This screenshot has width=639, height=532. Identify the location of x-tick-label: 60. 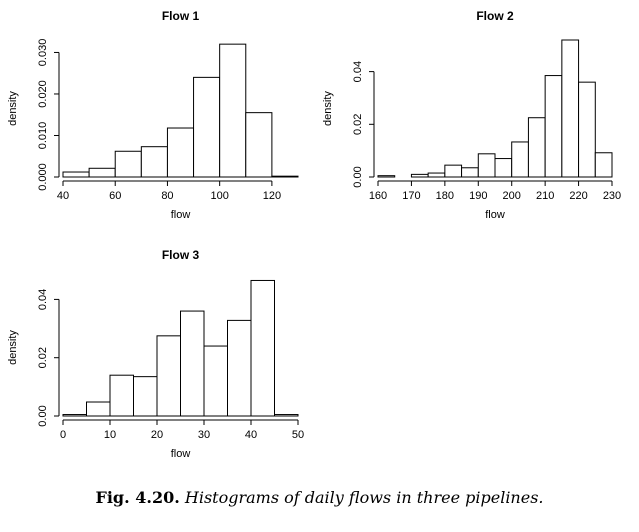
(115, 196).